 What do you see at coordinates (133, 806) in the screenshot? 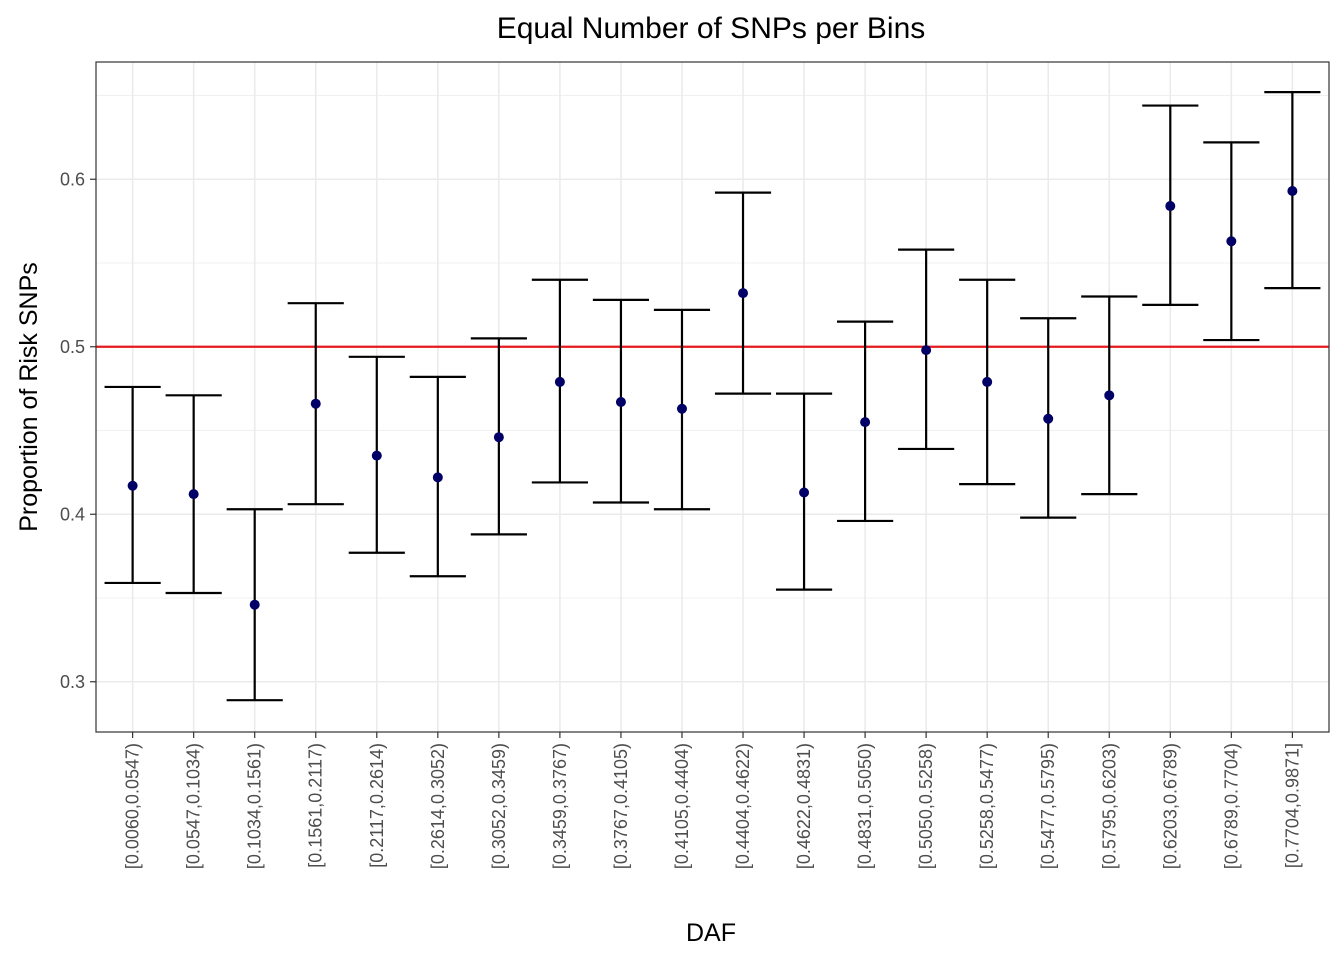
I see `x-tick-label: [0.0060,0.0547)` at bounding box center [133, 806].